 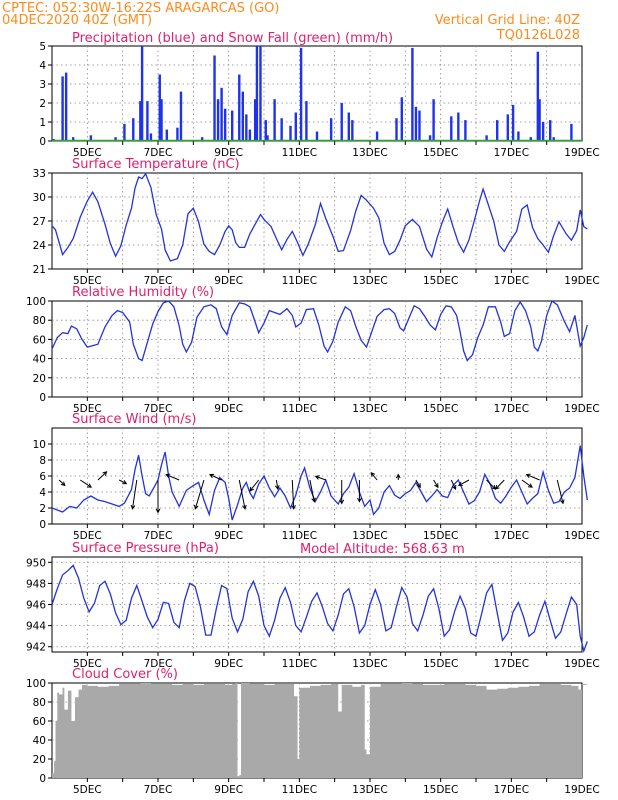 I want to click on pressure-title: Surface Pressure (hPa), so click(x=145, y=548).